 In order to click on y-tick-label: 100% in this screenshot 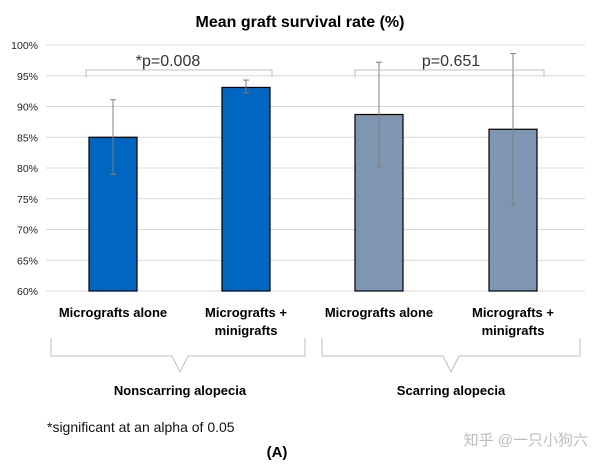, I will do `click(24, 46)`.